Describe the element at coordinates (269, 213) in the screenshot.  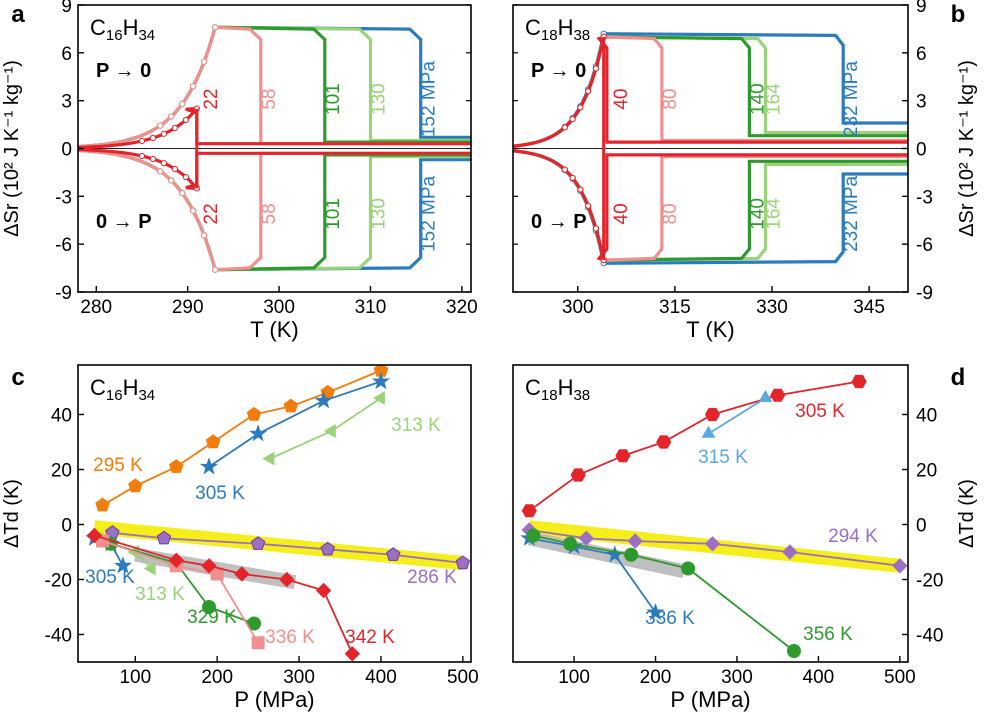
I see `series-label-lower: 58` at that location.